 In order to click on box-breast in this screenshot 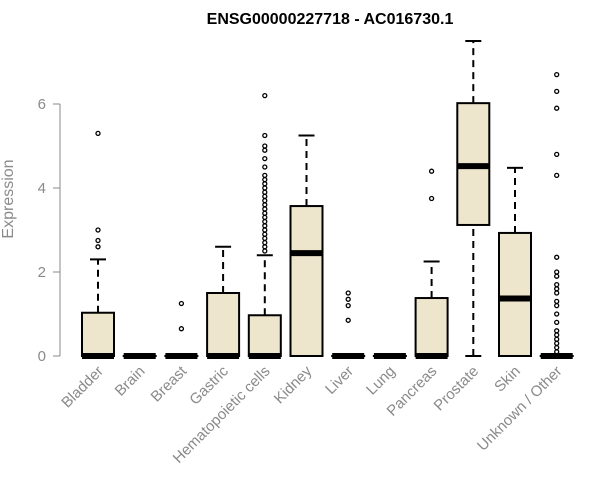, I will do `click(181, 329)`.